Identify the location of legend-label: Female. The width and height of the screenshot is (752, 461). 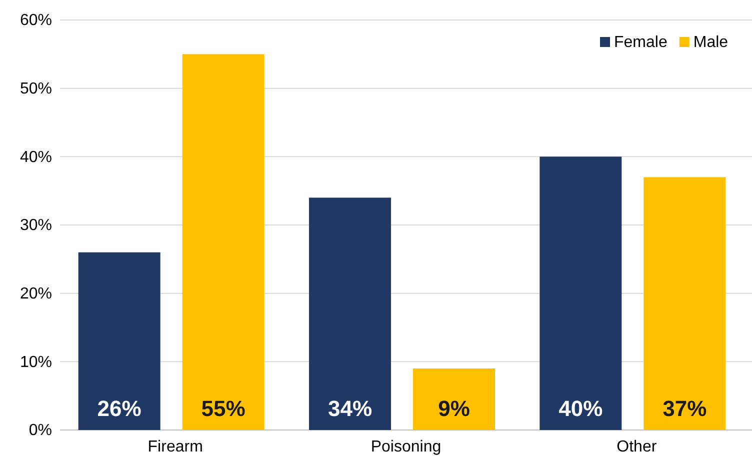
(641, 42).